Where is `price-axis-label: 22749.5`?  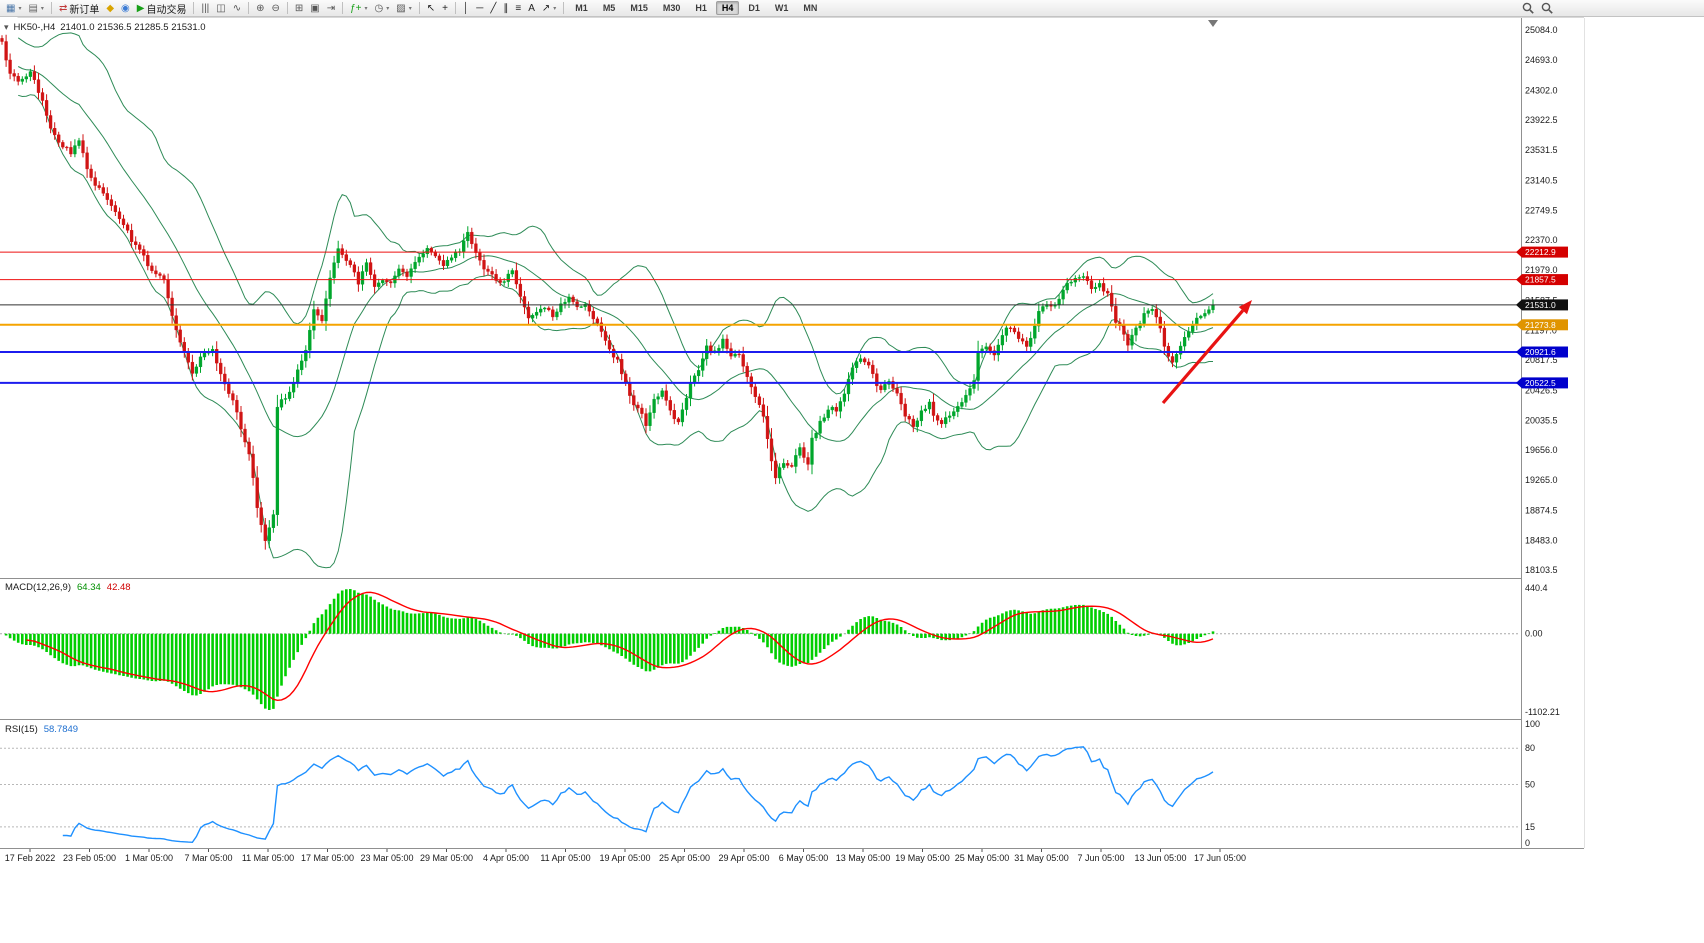
price-axis-label: 22749.5 is located at coordinates (1541, 211).